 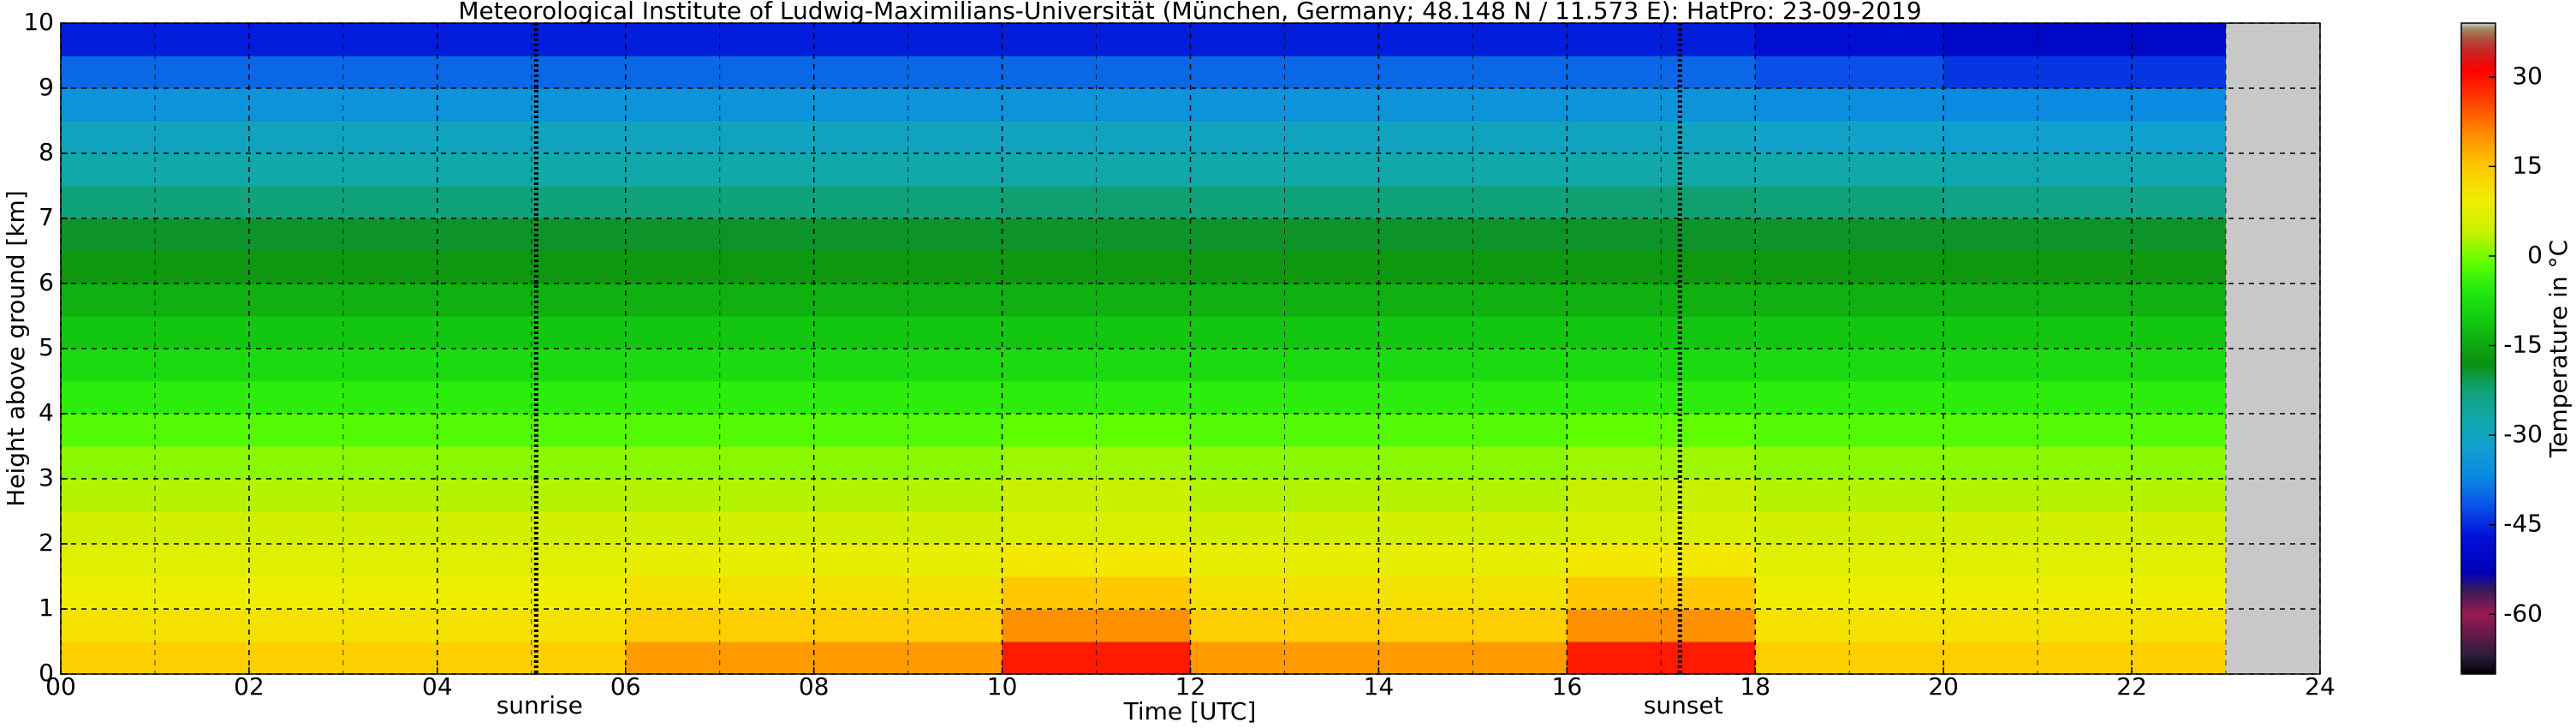 What do you see at coordinates (46, 608) in the screenshot?
I see `y-tick-label: 1` at bounding box center [46, 608].